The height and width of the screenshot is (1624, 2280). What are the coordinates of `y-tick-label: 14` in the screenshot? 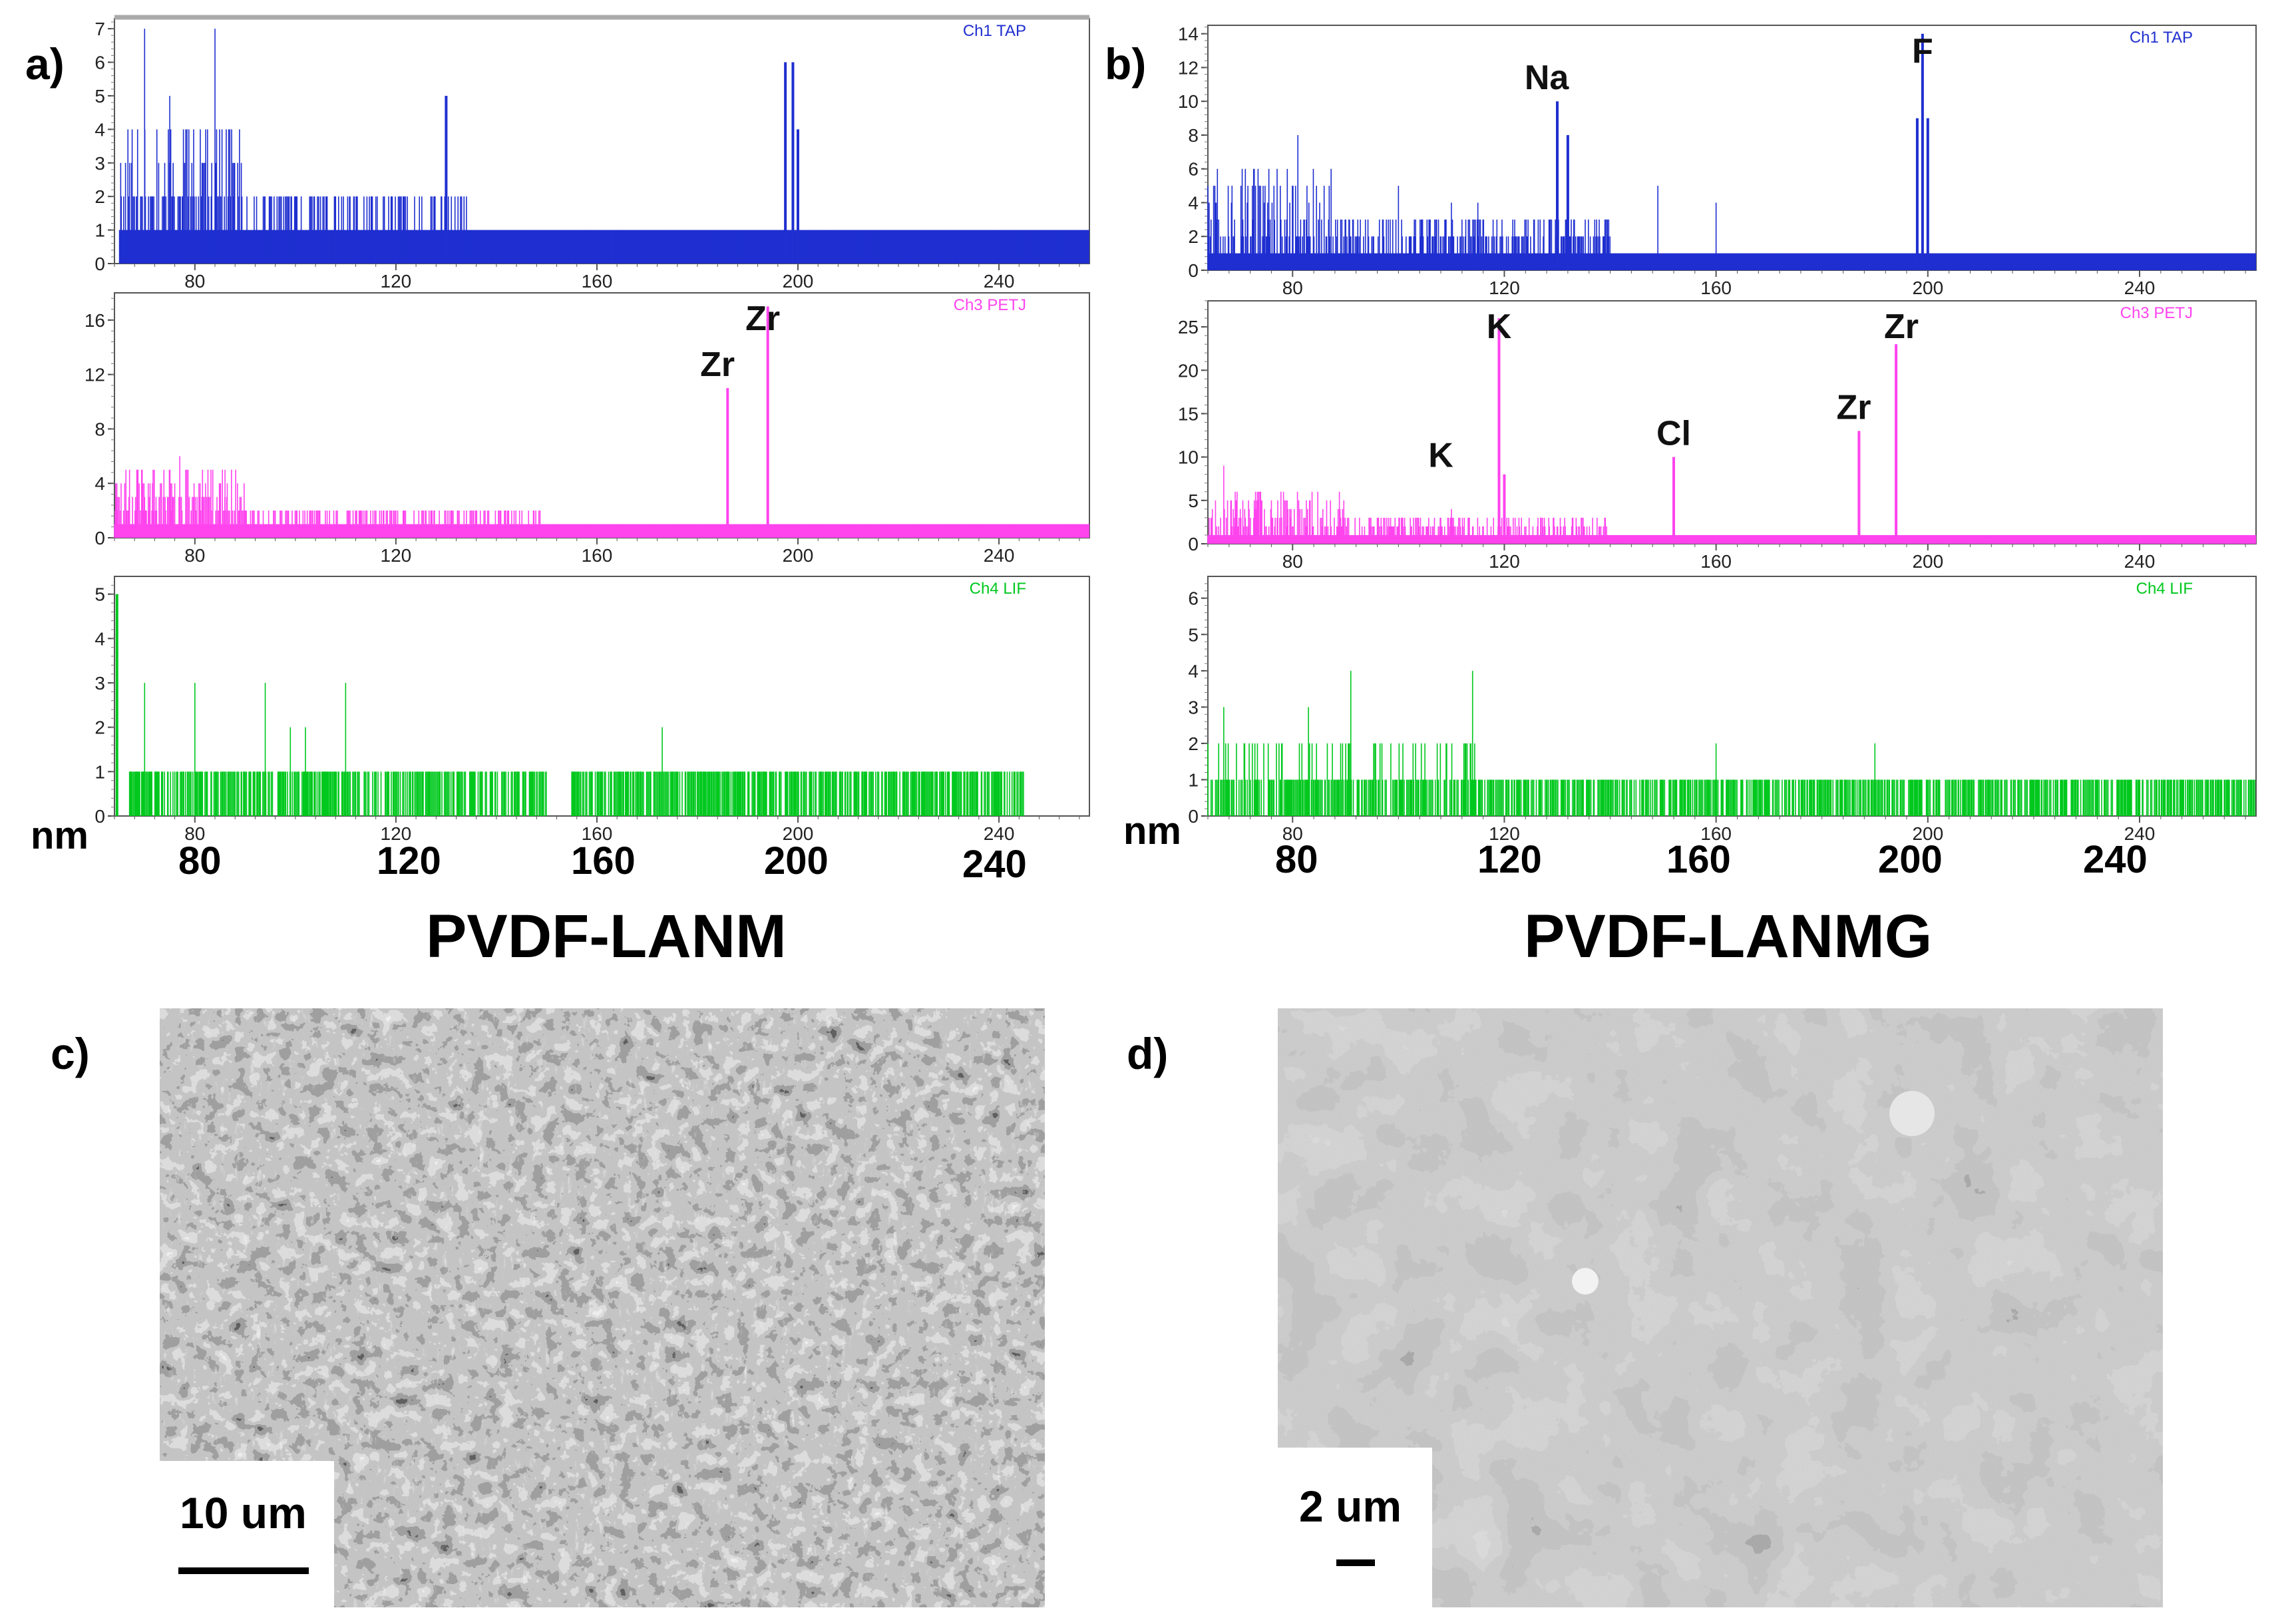 It's located at (1188, 34).